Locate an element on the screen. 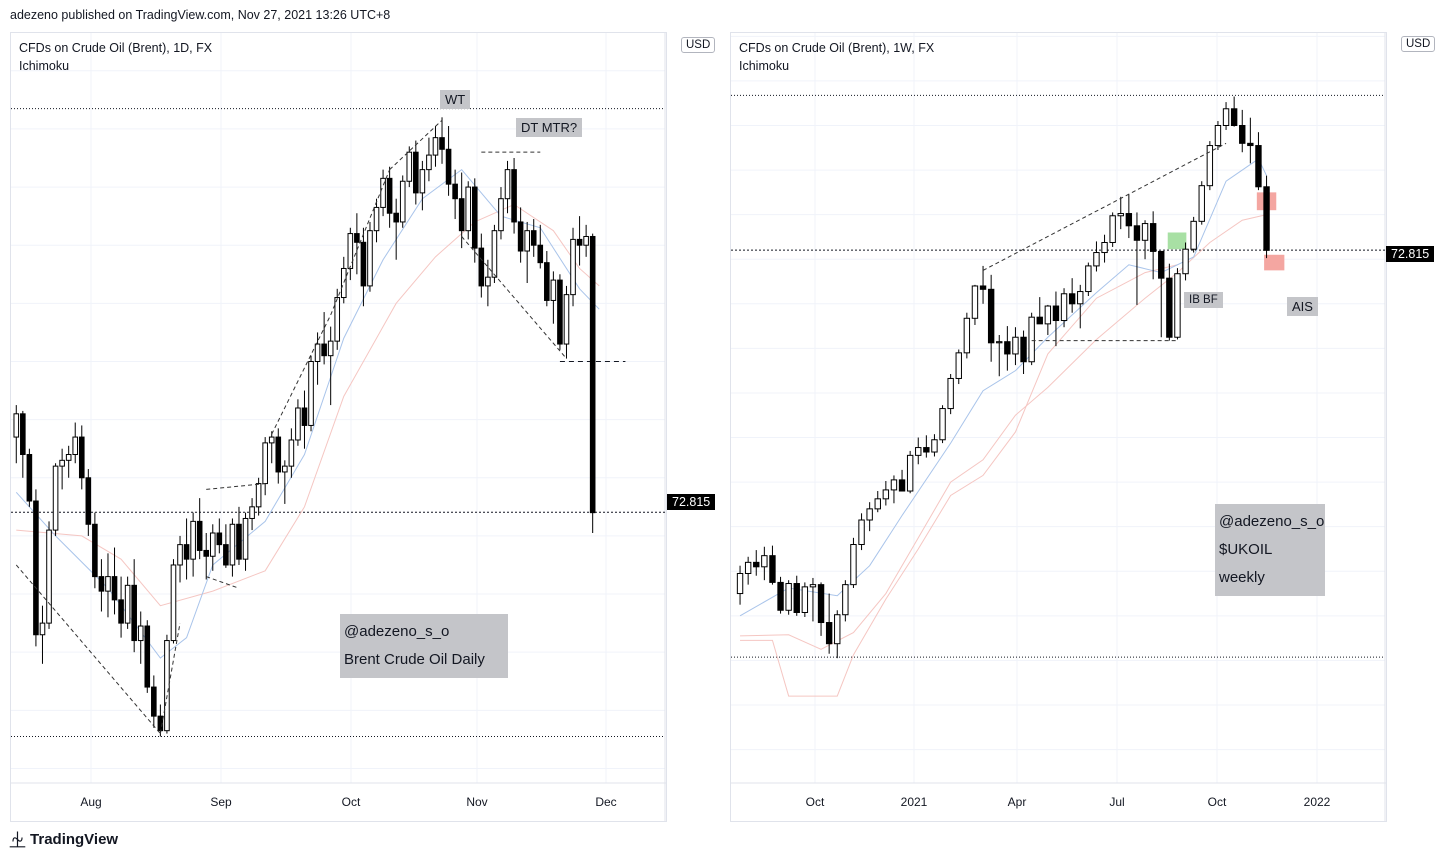 This screenshot has width=1456, height=857. tradingview-logo-icon: ⏈ is located at coordinates (17, 840).